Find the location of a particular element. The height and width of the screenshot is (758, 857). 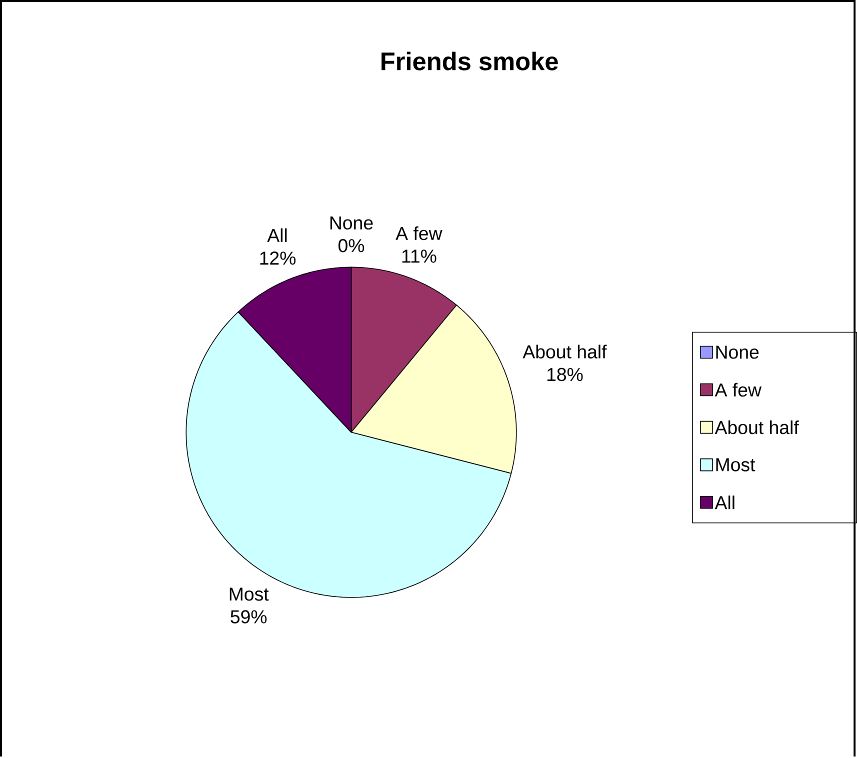

data-label: 59% is located at coordinates (248, 617).